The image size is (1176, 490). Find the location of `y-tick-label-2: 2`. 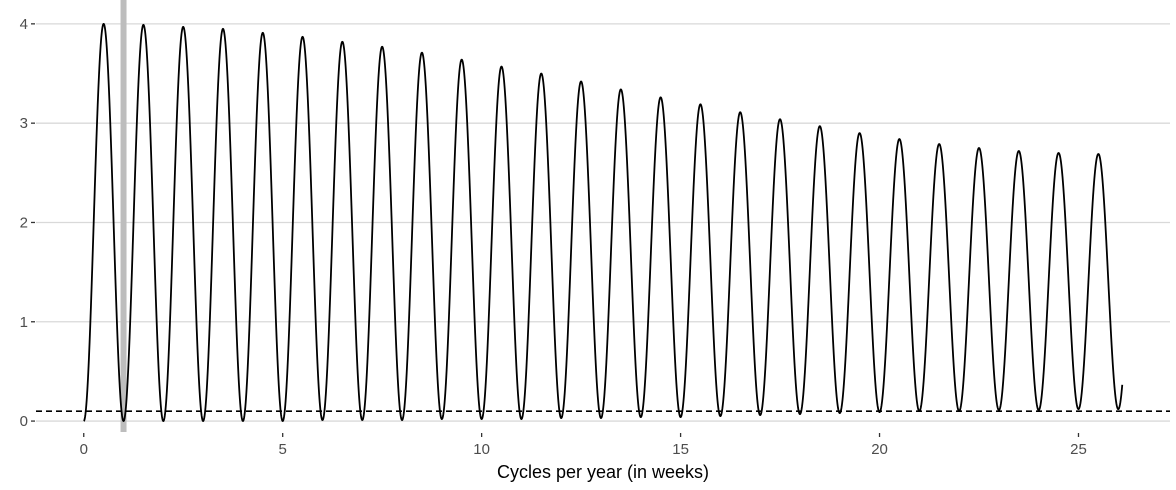

y-tick-label-2: 2 is located at coordinates (24, 222).